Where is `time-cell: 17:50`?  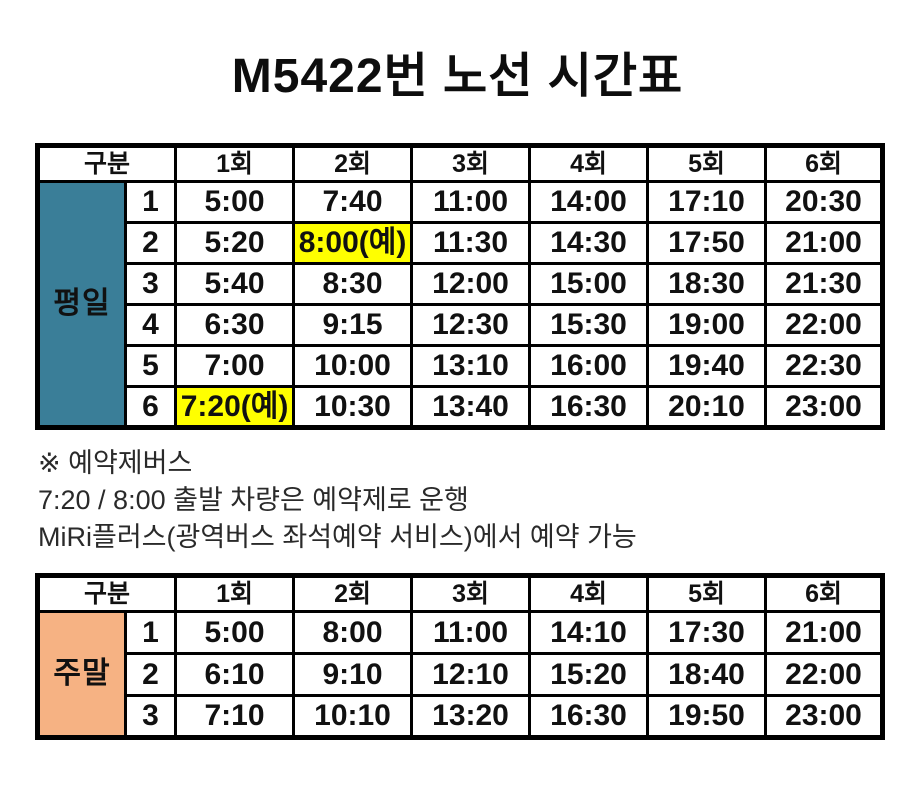 time-cell: 17:50 is located at coordinates (707, 243).